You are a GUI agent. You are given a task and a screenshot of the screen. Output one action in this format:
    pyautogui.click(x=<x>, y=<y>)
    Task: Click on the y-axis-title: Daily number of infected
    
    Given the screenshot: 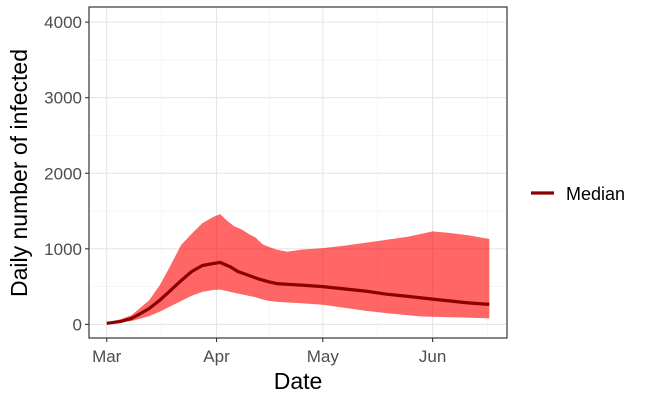 What is the action you would take?
    pyautogui.click(x=19, y=173)
    